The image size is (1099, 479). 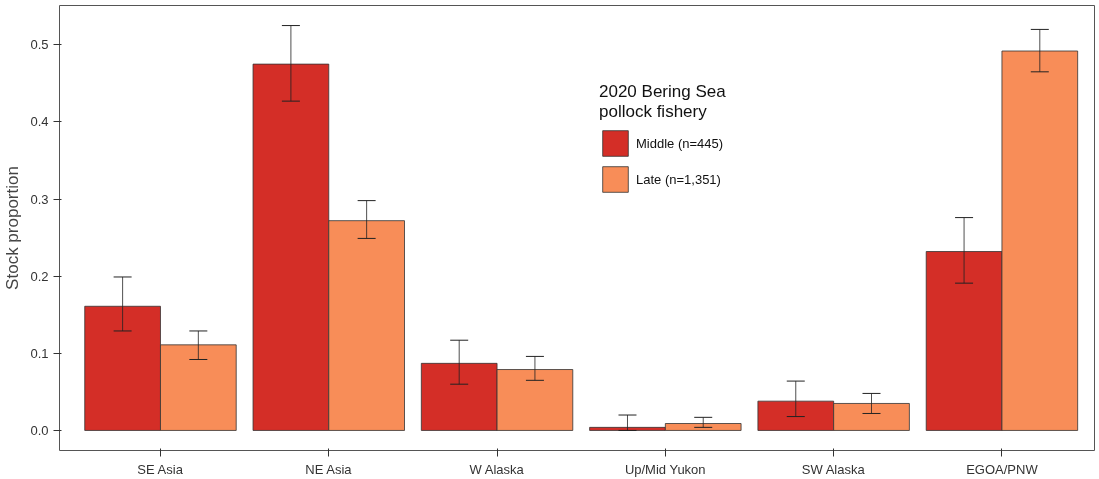 What do you see at coordinates (39, 199) in the screenshot?
I see `y-tick-label: 0.3` at bounding box center [39, 199].